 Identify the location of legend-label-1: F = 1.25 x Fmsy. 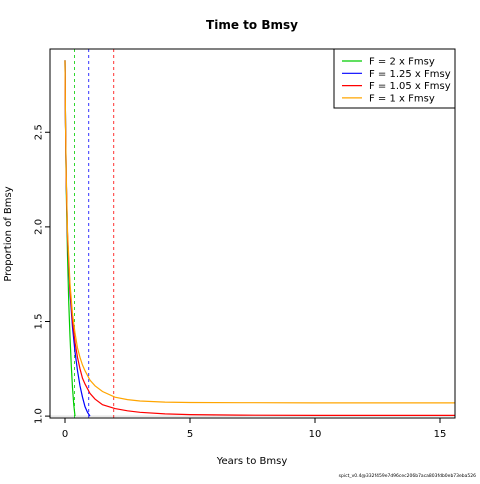
(410, 74).